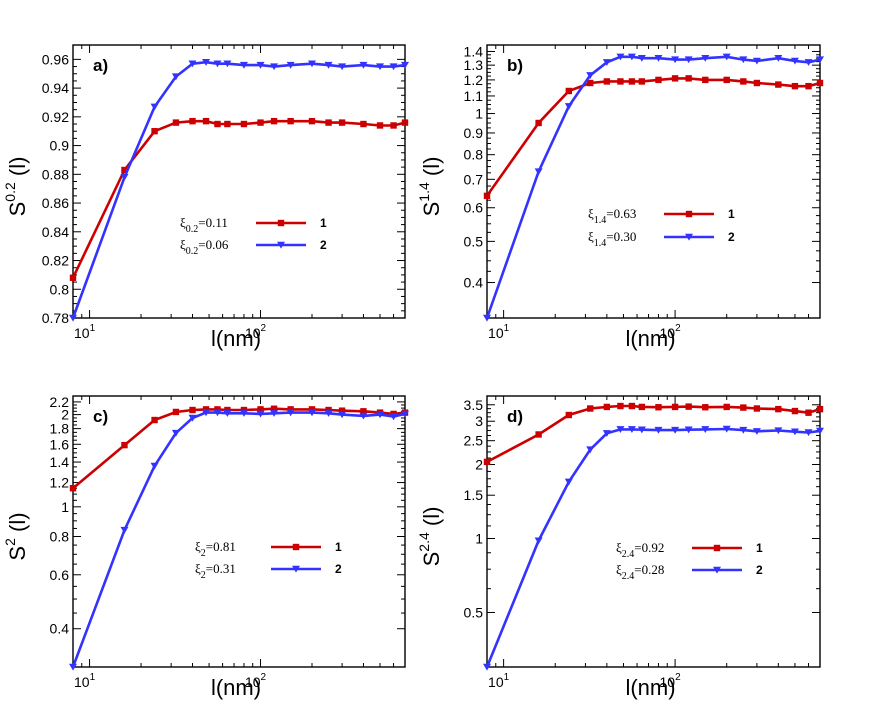 This screenshot has width=872, height=708. I want to click on y-tick-label: 0.7, so click(474, 179).